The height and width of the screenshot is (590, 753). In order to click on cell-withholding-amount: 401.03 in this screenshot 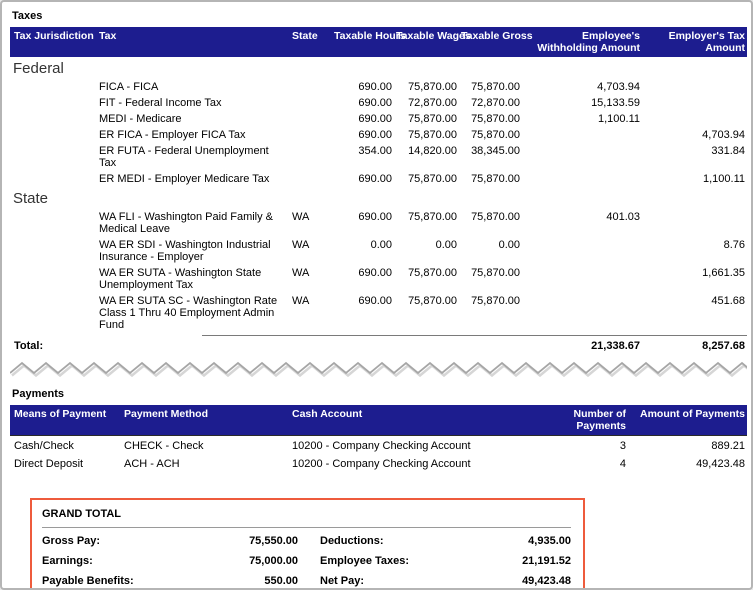, I will do `click(623, 217)`.